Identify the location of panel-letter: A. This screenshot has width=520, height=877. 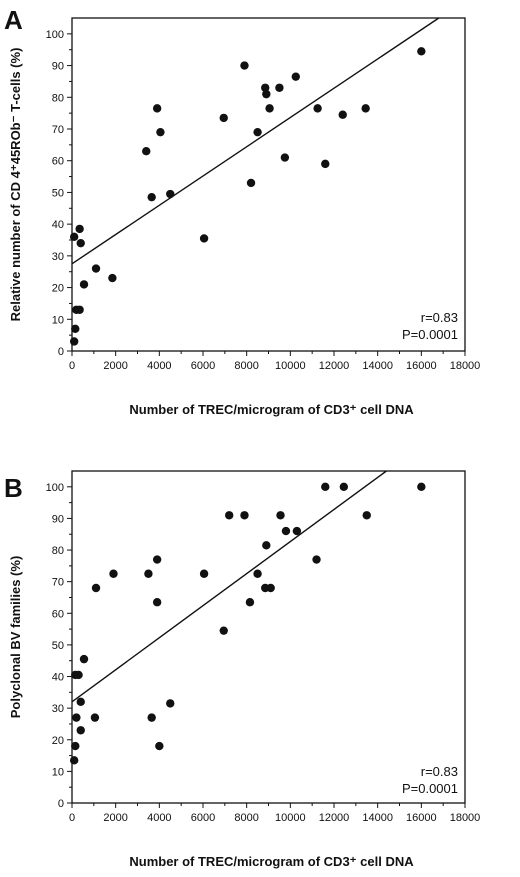
(13, 20).